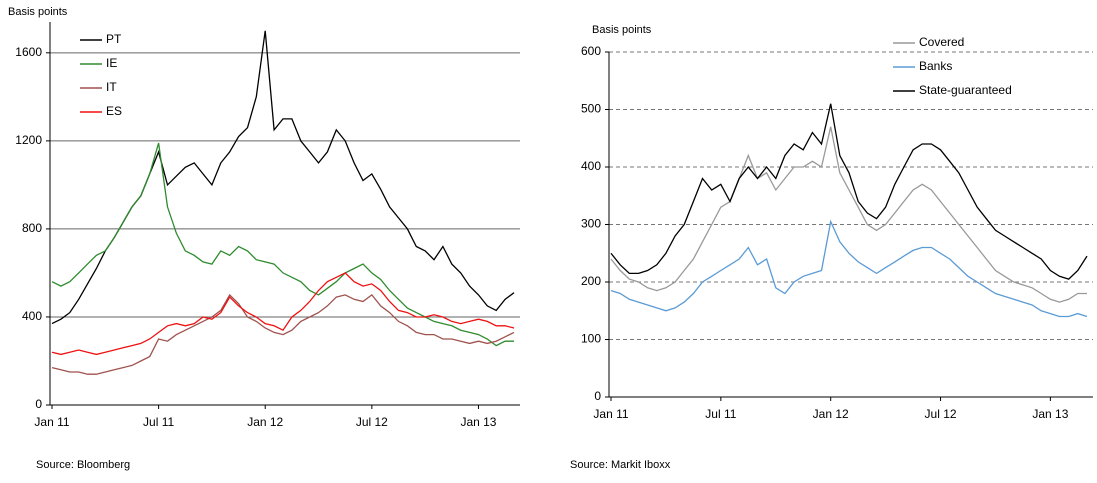  Describe the element at coordinates (591, 109) in the screenshot. I see `y-tick-label: 500` at that location.